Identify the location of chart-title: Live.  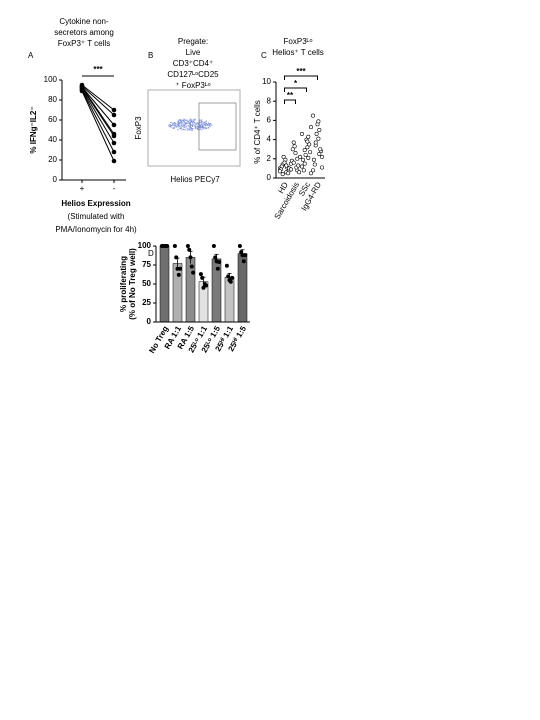
(193, 52).